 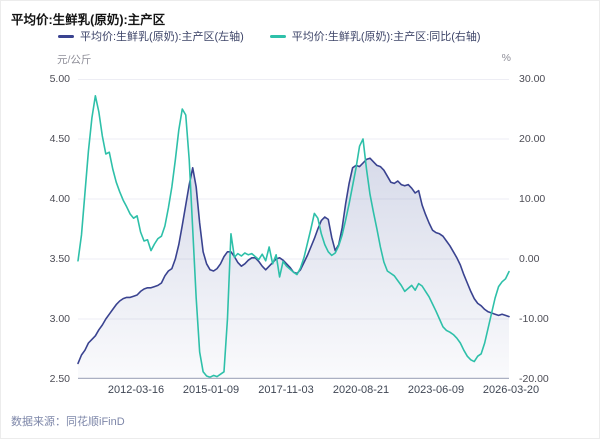 What do you see at coordinates (529, 259) in the screenshot?
I see `right-axis-tick: 0.00` at bounding box center [529, 259].